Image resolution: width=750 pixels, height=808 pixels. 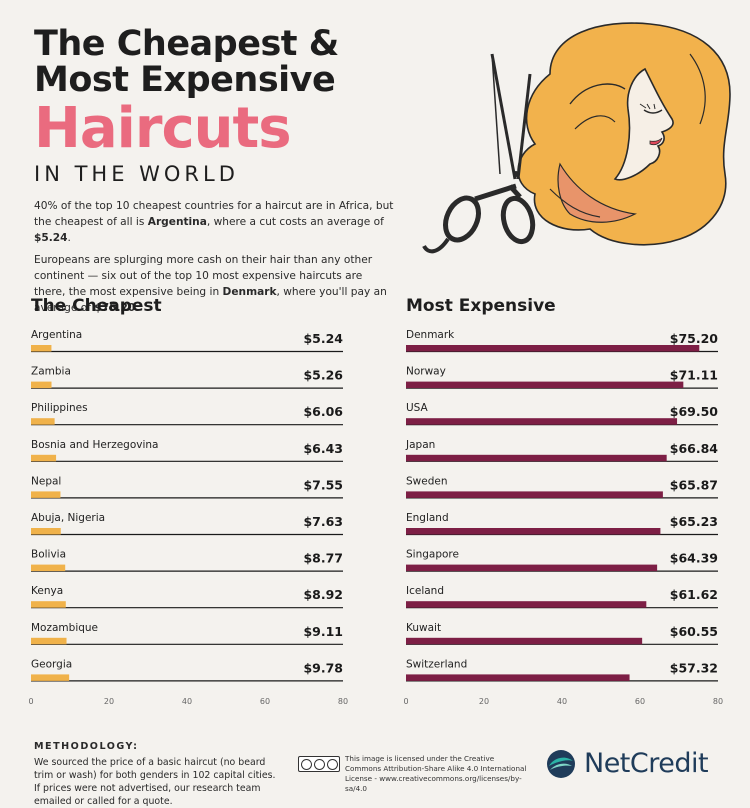 What do you see at coordinates (59, 408) in the screenshot?
I see `category-label: Philippines` at bounding box center [59, 408].